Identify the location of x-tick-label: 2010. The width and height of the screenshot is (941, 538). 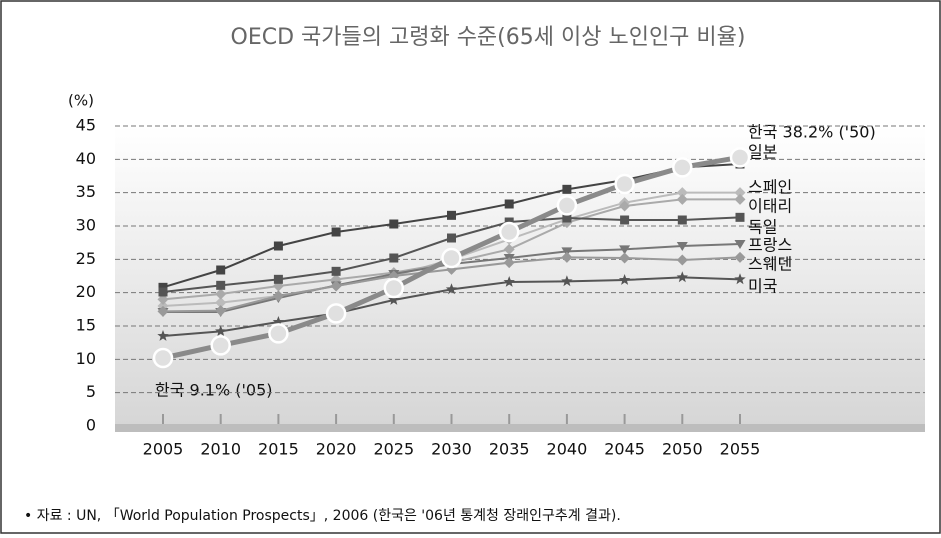
(220, 449).